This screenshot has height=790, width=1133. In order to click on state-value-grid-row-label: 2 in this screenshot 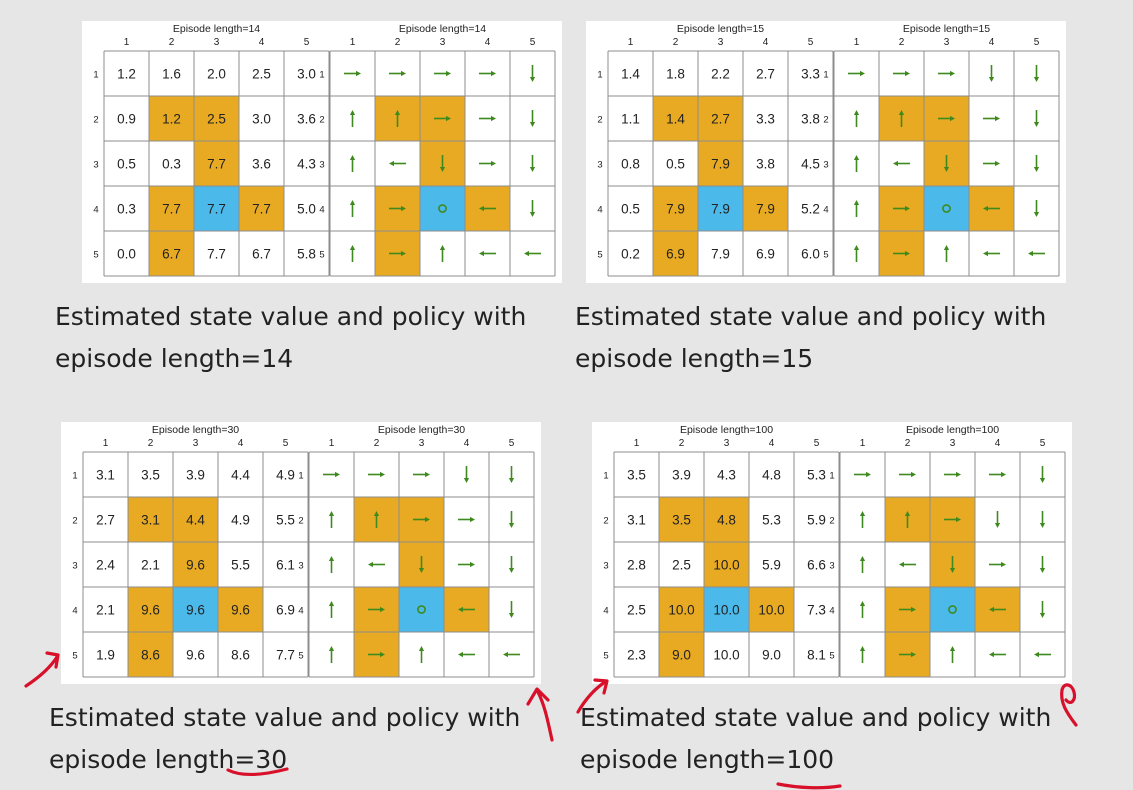, I will do `click(605, 521)`.